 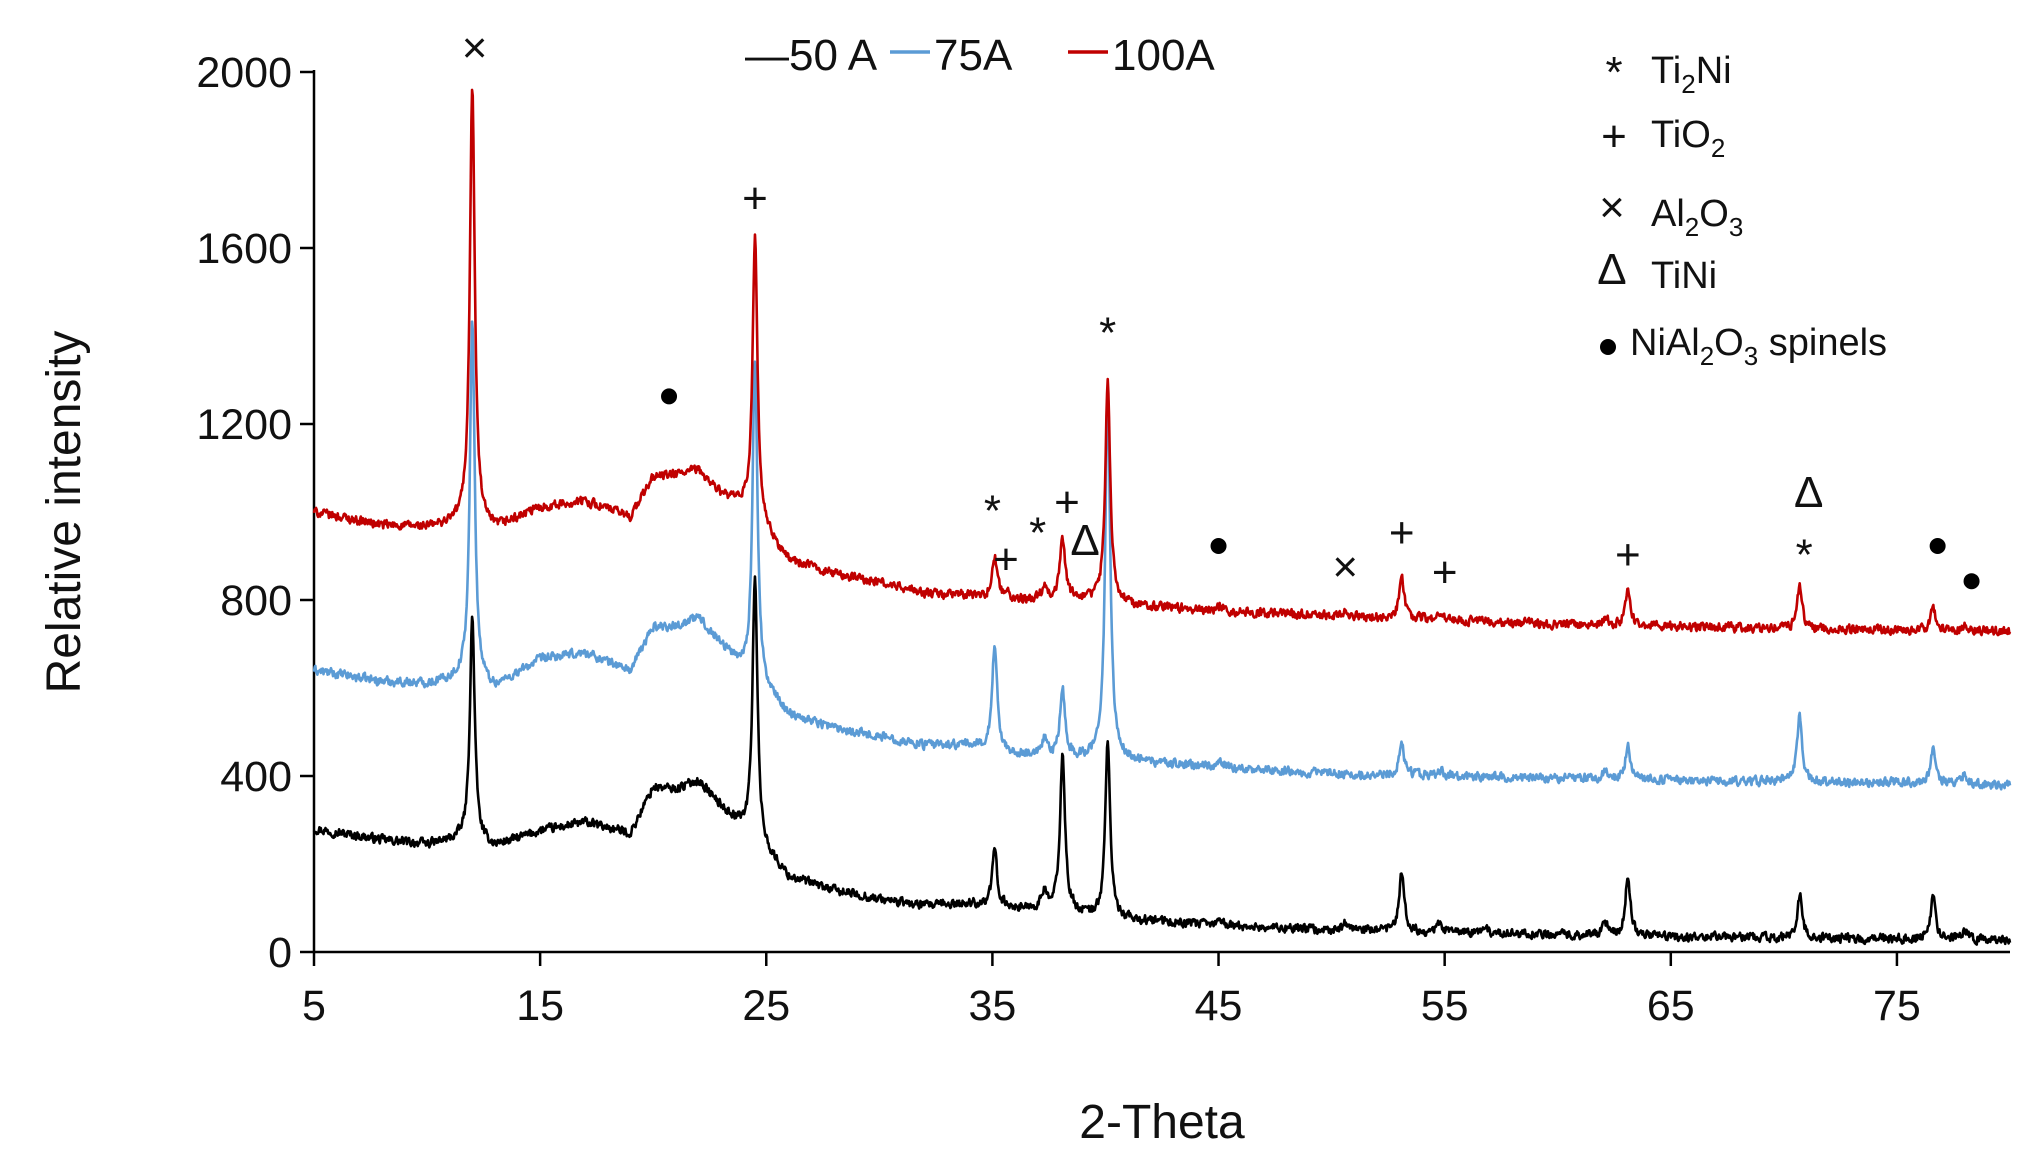 I want to click on phase-legend-label: Al2O3, so click(x=1697, y=217).